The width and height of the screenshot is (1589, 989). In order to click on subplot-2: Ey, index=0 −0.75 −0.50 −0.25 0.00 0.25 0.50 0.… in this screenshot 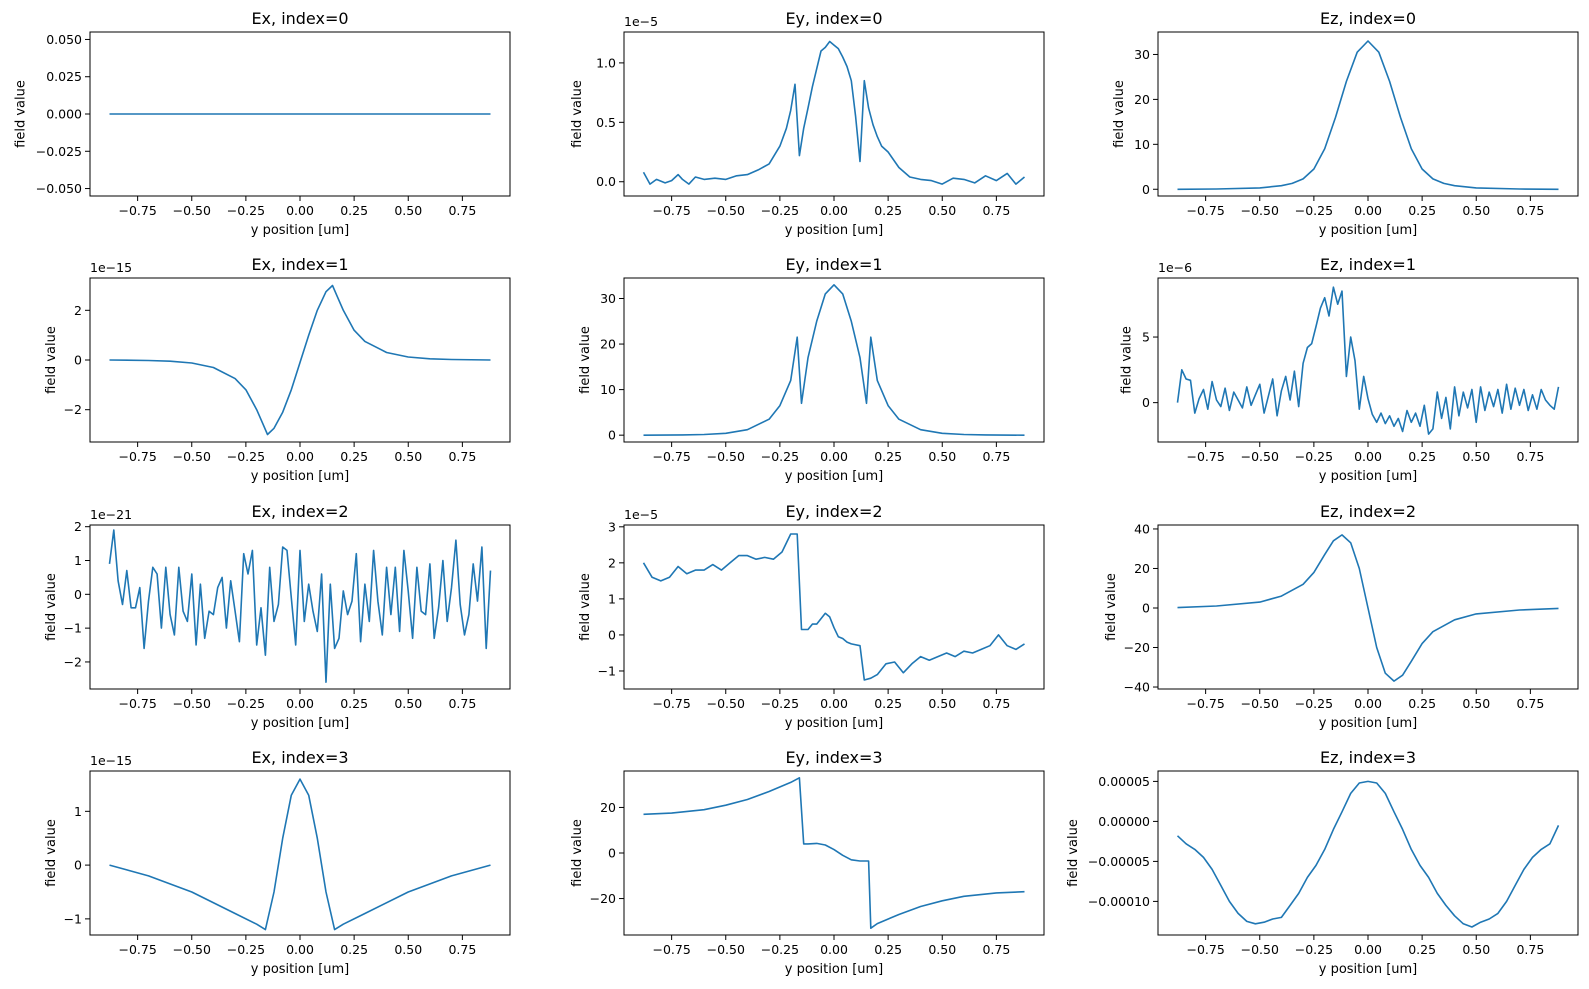, I will do `click(807, 123)`.